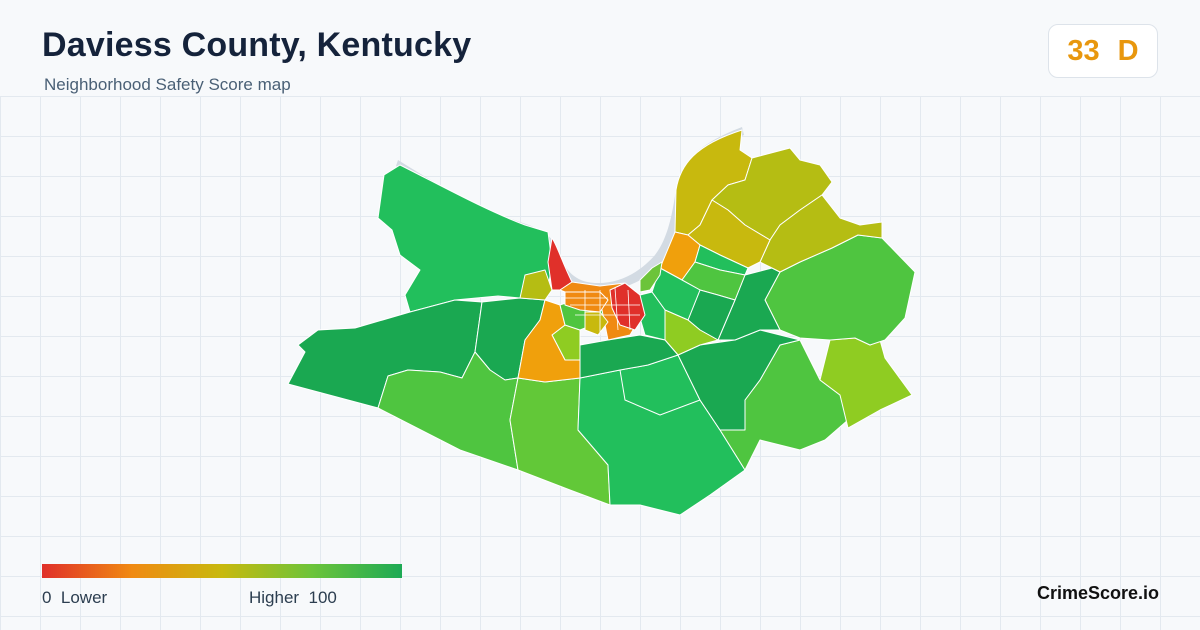 The width and height of the screenshot is (1200, 630). I want to click on region-riverfront, so click(560, 264).